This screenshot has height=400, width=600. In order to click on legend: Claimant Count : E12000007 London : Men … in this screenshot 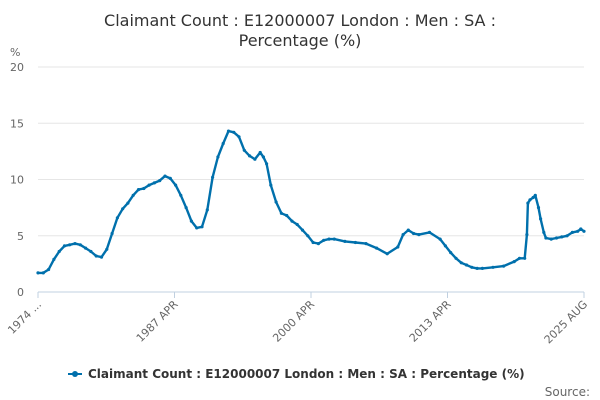, I will do `click(296, 374)`.